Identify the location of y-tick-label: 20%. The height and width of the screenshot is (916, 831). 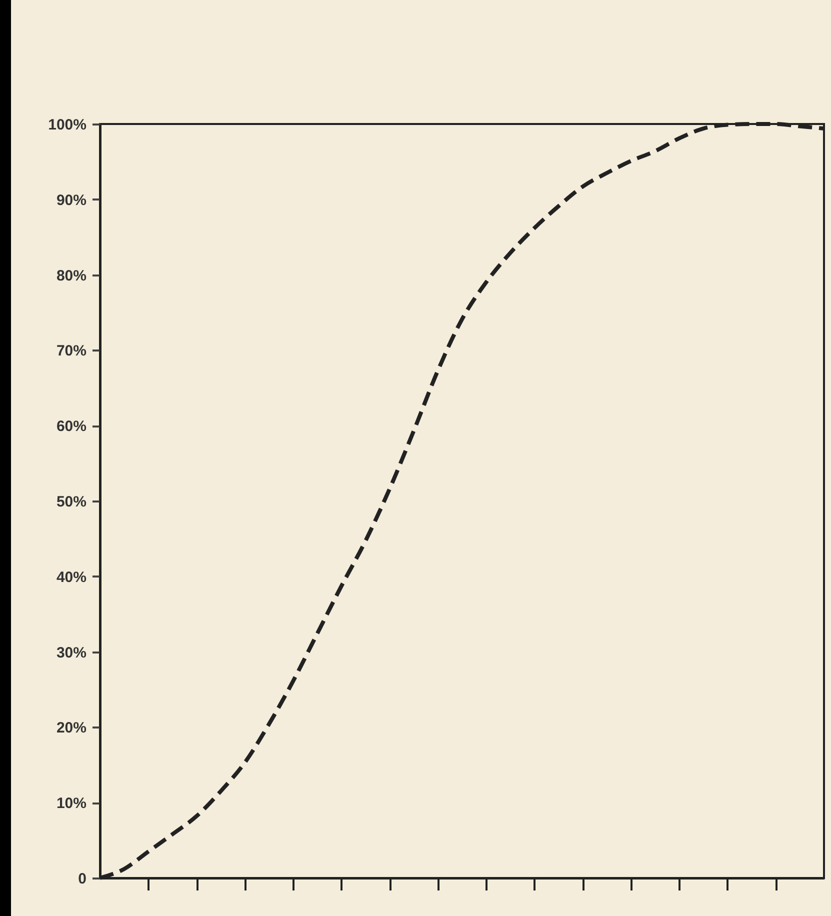
(71, 728).